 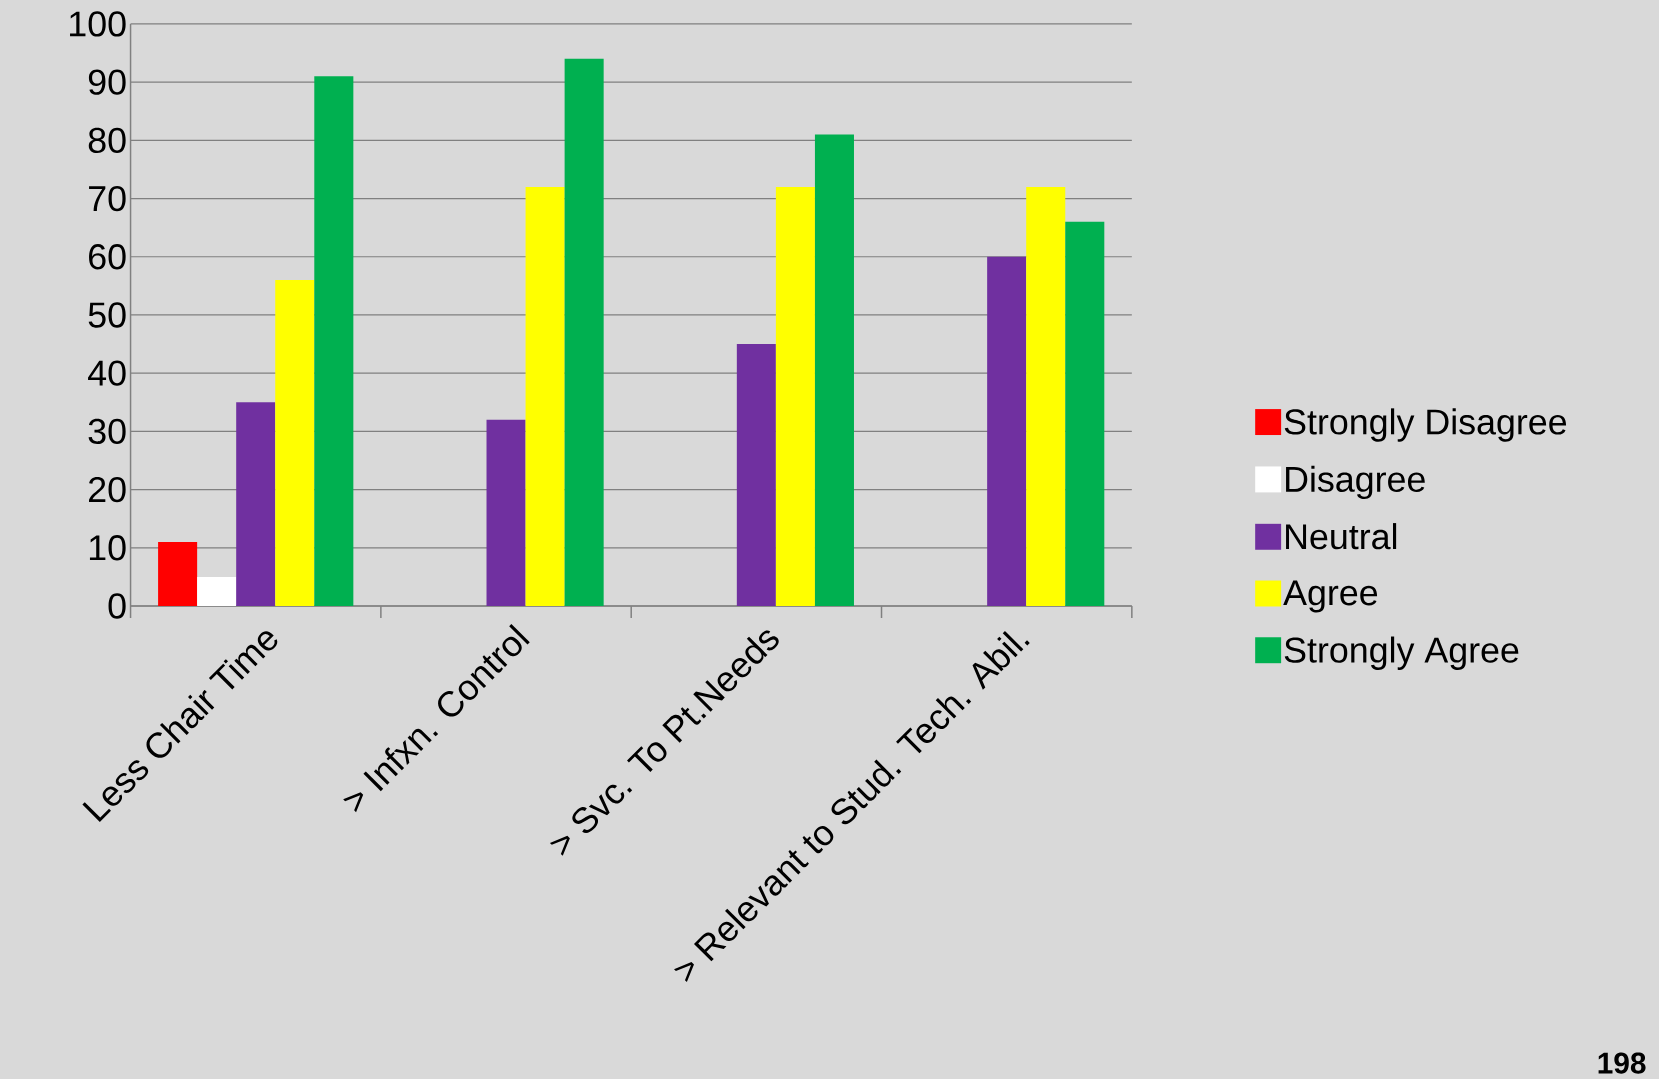 I want to click on legend-label: Neutral, so click(x=1341, y=536).